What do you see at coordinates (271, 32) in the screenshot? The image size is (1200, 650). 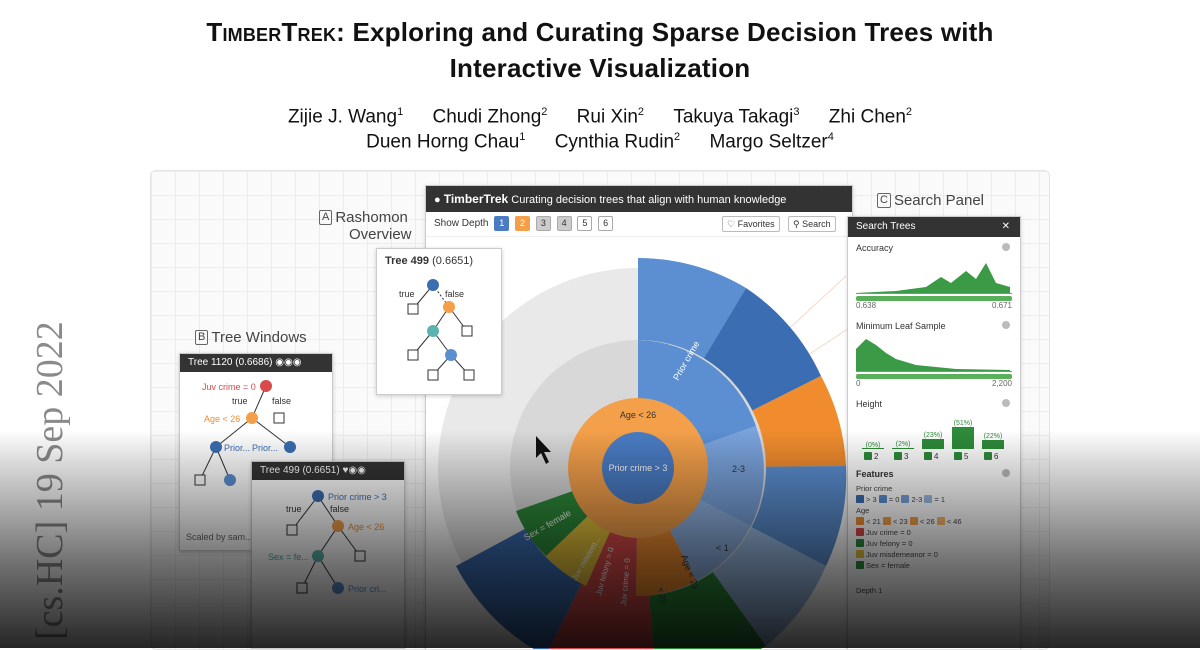 I see `system-name: TimberTrek` at bounding box center [271, 32].